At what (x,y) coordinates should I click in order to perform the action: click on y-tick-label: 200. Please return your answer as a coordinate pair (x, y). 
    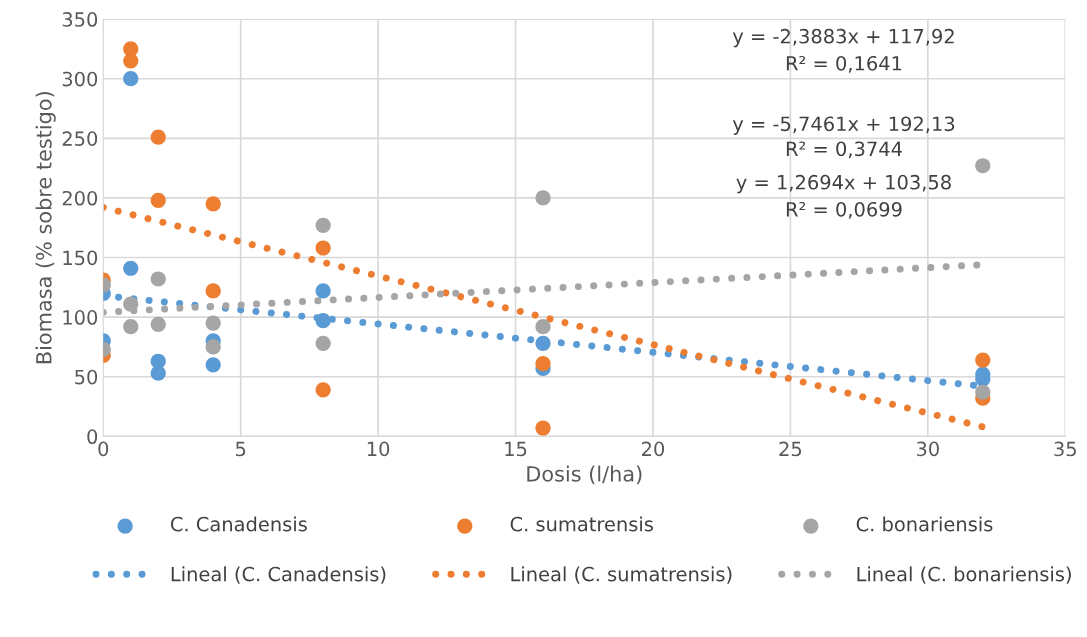
    Looking at the image, I should click on (80, 198).